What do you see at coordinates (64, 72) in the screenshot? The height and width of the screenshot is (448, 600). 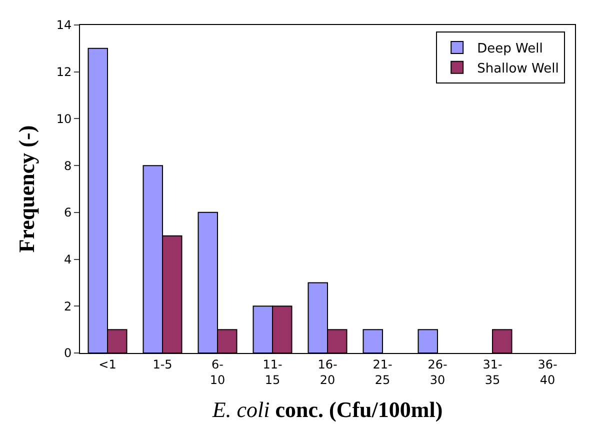 I see `y-tick-label: 12` at bounding box center [64, 72].